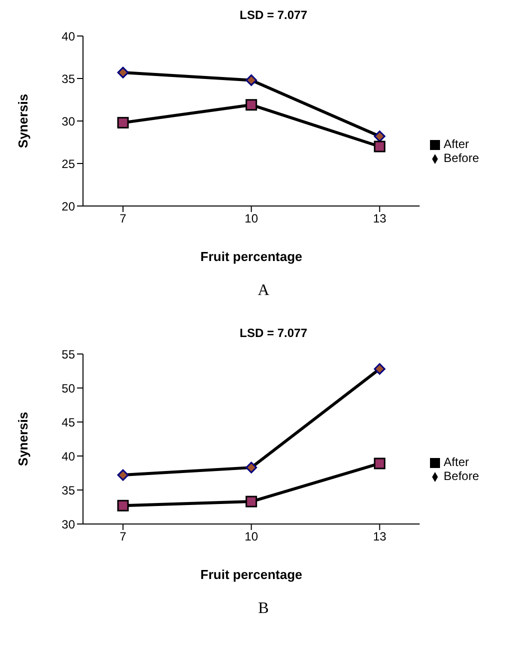 This screenshot has height=658, width=507. Describe the element at coordinates (69, 163) in the screenshot. I see `y-tick-label: 25` at that location.